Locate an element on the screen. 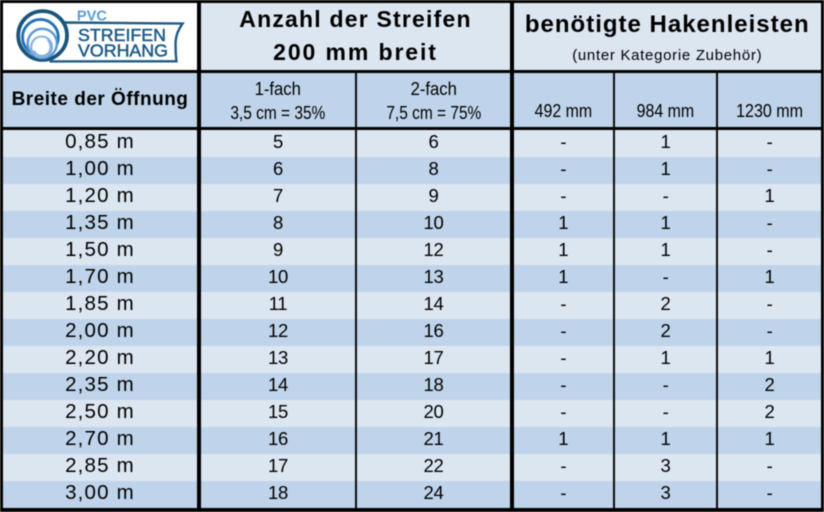  svg-text: PVC is located at coordinates (92, 15).